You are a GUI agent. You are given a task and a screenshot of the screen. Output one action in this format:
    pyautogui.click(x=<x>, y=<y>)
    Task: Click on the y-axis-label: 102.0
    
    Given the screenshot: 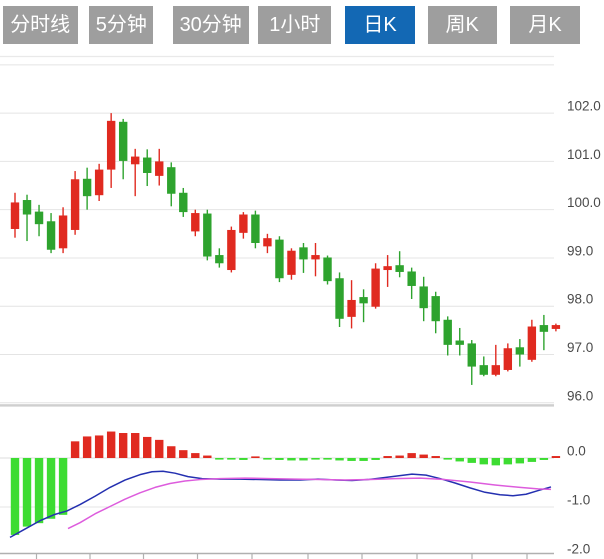 What is the action you would take?
    pyautogui.click(x=584, y=106)
    